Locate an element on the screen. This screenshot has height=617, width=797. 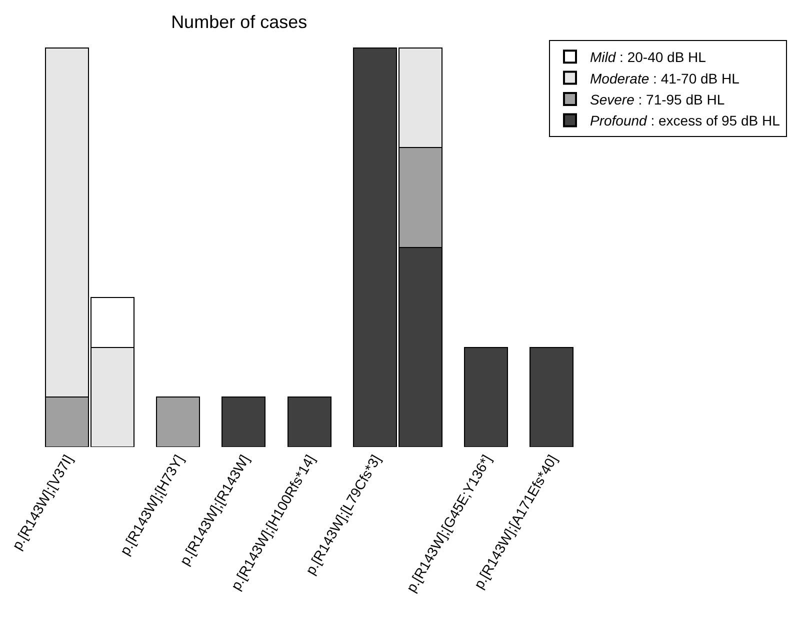
legend-label: Severe : 71-95 dB HL is located at coordinates (657, 99).